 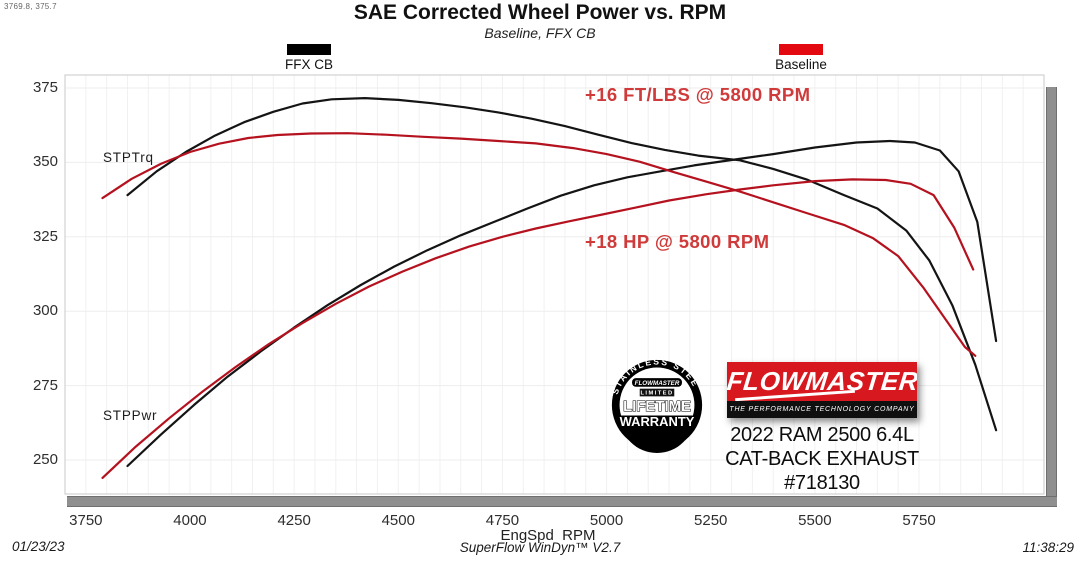 What do you see at coordinates (815, 520) in the screenshot?
I see `x-tick-label: 5500` at bounding box center [815, 520].